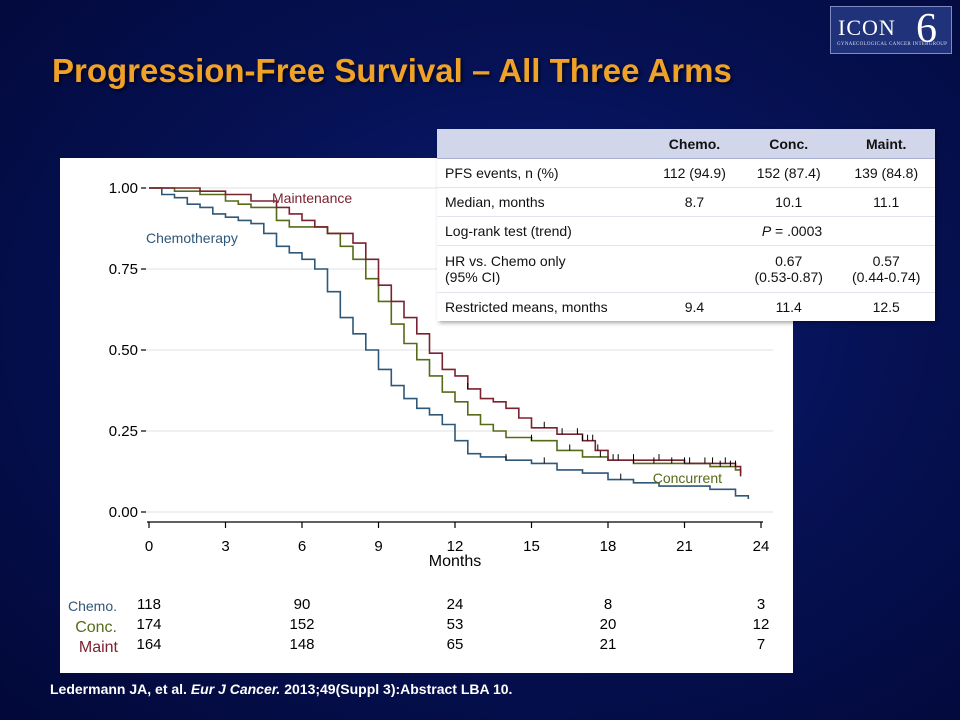  I want to click on y-tick-label: 0.75, so click(123, 269).